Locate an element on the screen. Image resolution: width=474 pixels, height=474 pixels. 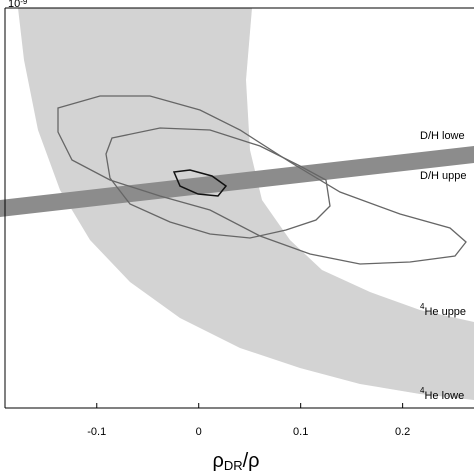
annotation-text: D/H lowe is located at coordinates (442, 136).